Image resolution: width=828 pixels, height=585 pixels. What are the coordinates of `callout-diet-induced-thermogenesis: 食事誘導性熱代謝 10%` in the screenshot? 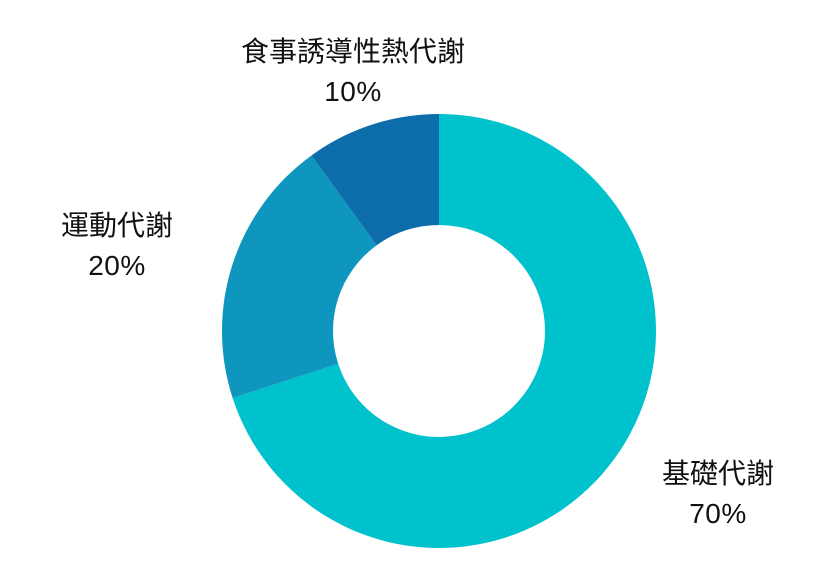 It's located at (353, 72).